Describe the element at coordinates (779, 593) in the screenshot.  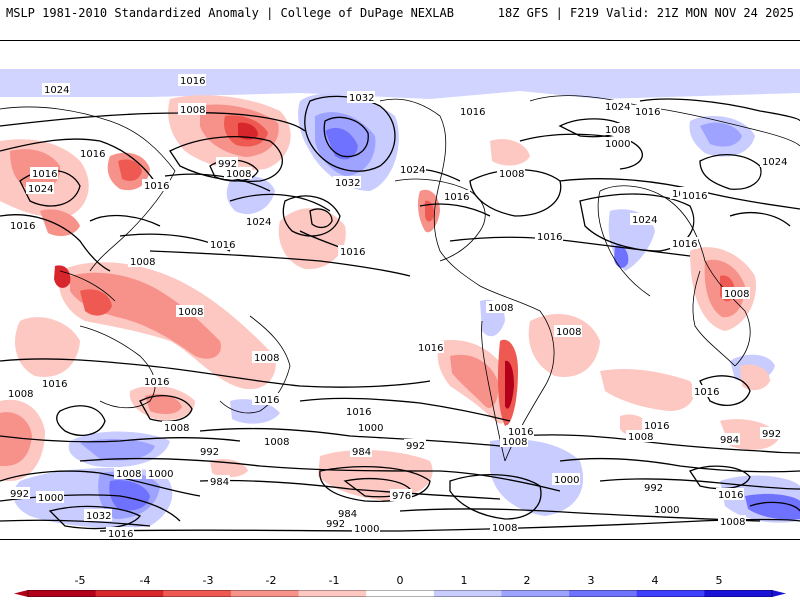
I see `colorbar-max-arrow` at that location.